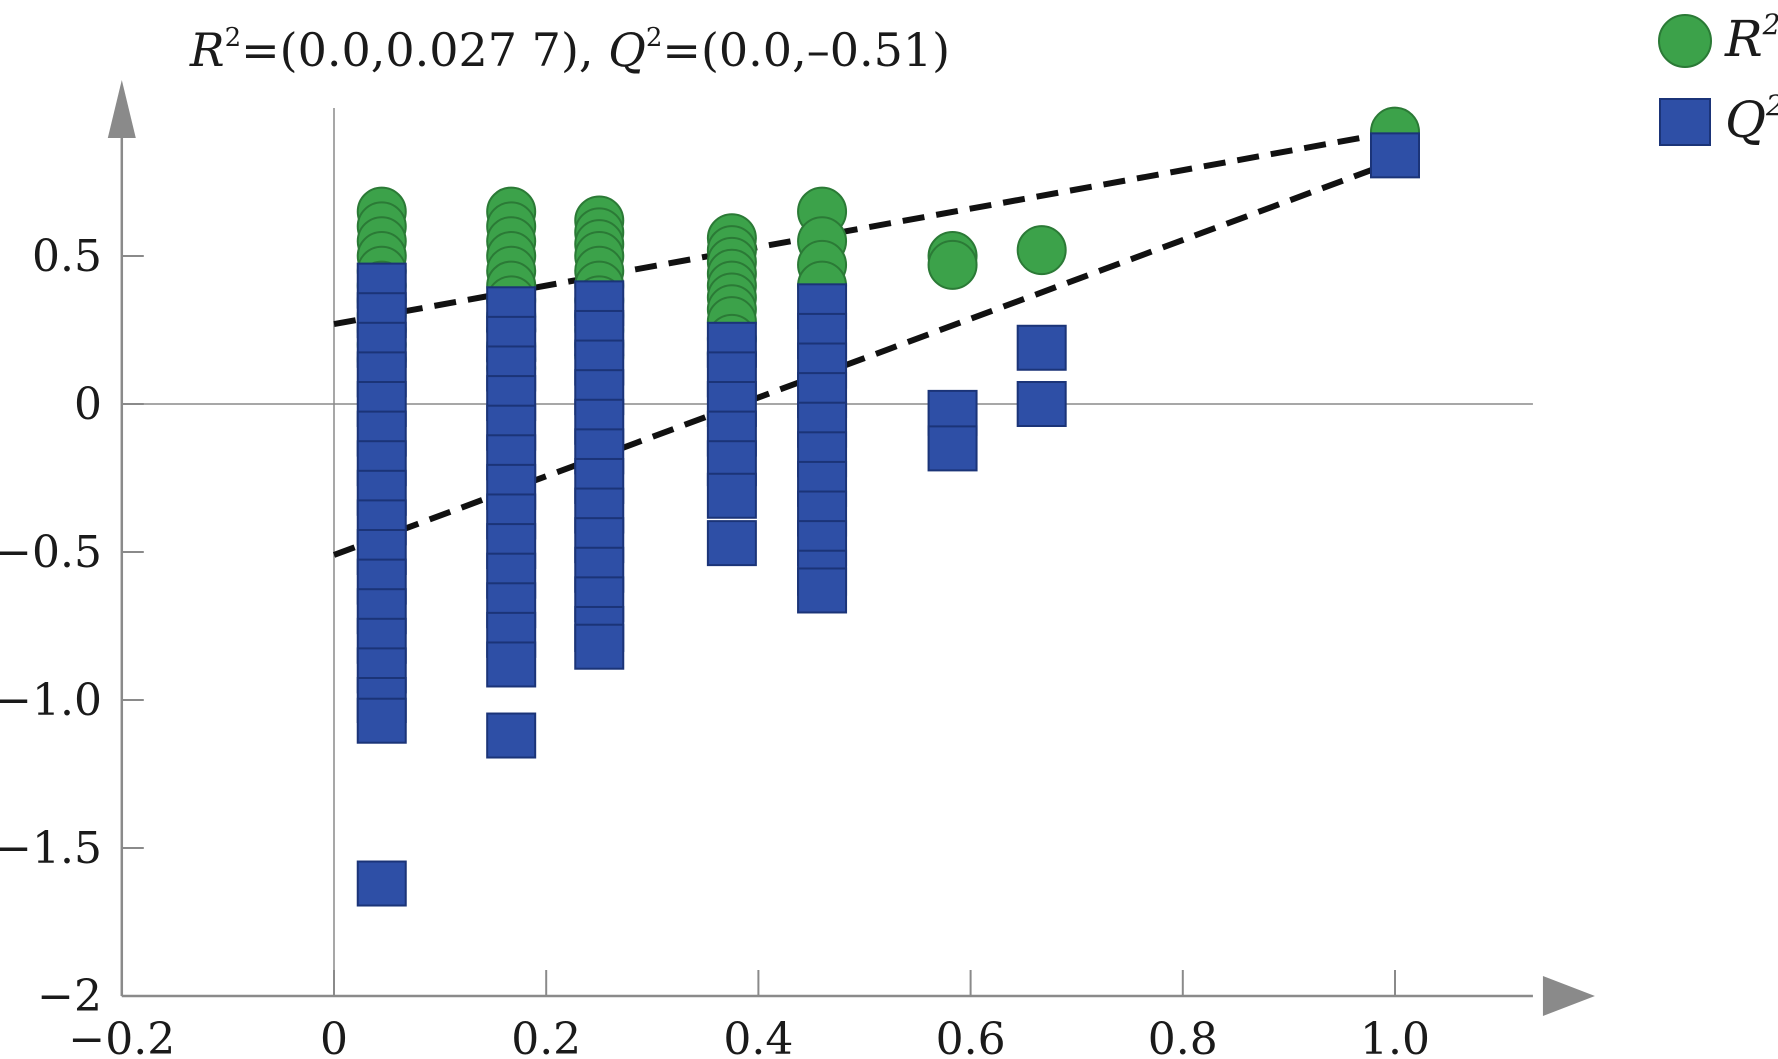  What do you see at coordinates (51, 848) in the screenshot?
I see `y-tick-label: −1.5` at bounding box center [51, 848].